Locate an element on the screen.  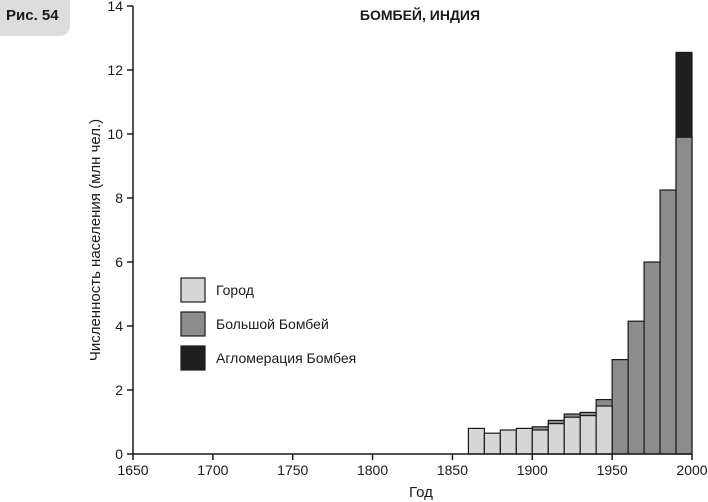
legend-swatch-agglomeration is located at coordinates (193, 358).